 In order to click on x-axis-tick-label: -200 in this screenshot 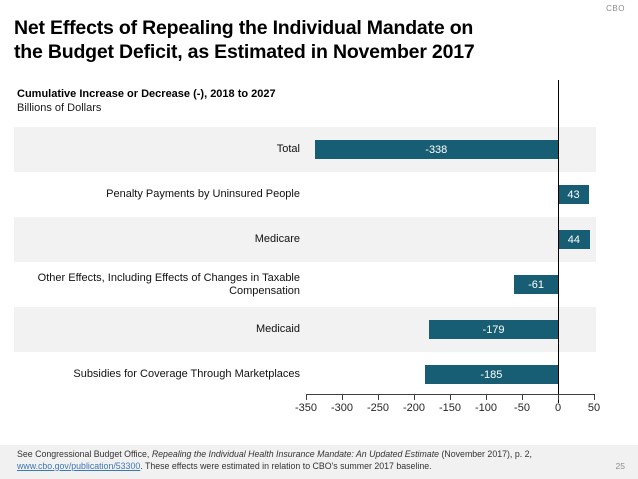, I will do `click(414, 408)`.